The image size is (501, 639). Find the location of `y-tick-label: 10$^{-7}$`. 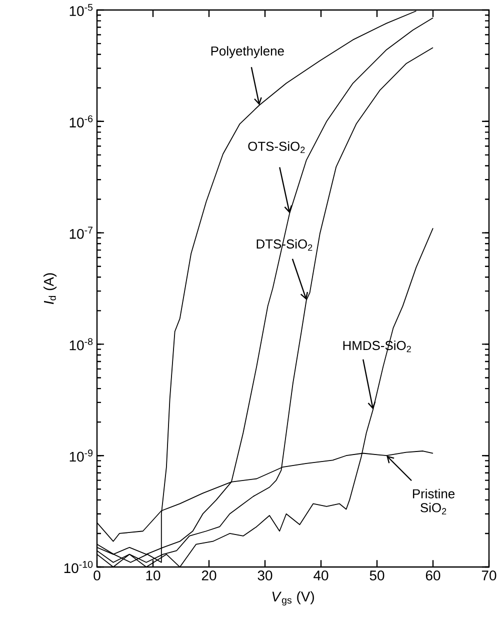

y-tick-label: 10$^{-7}$ is located at coordinates (81, 232).